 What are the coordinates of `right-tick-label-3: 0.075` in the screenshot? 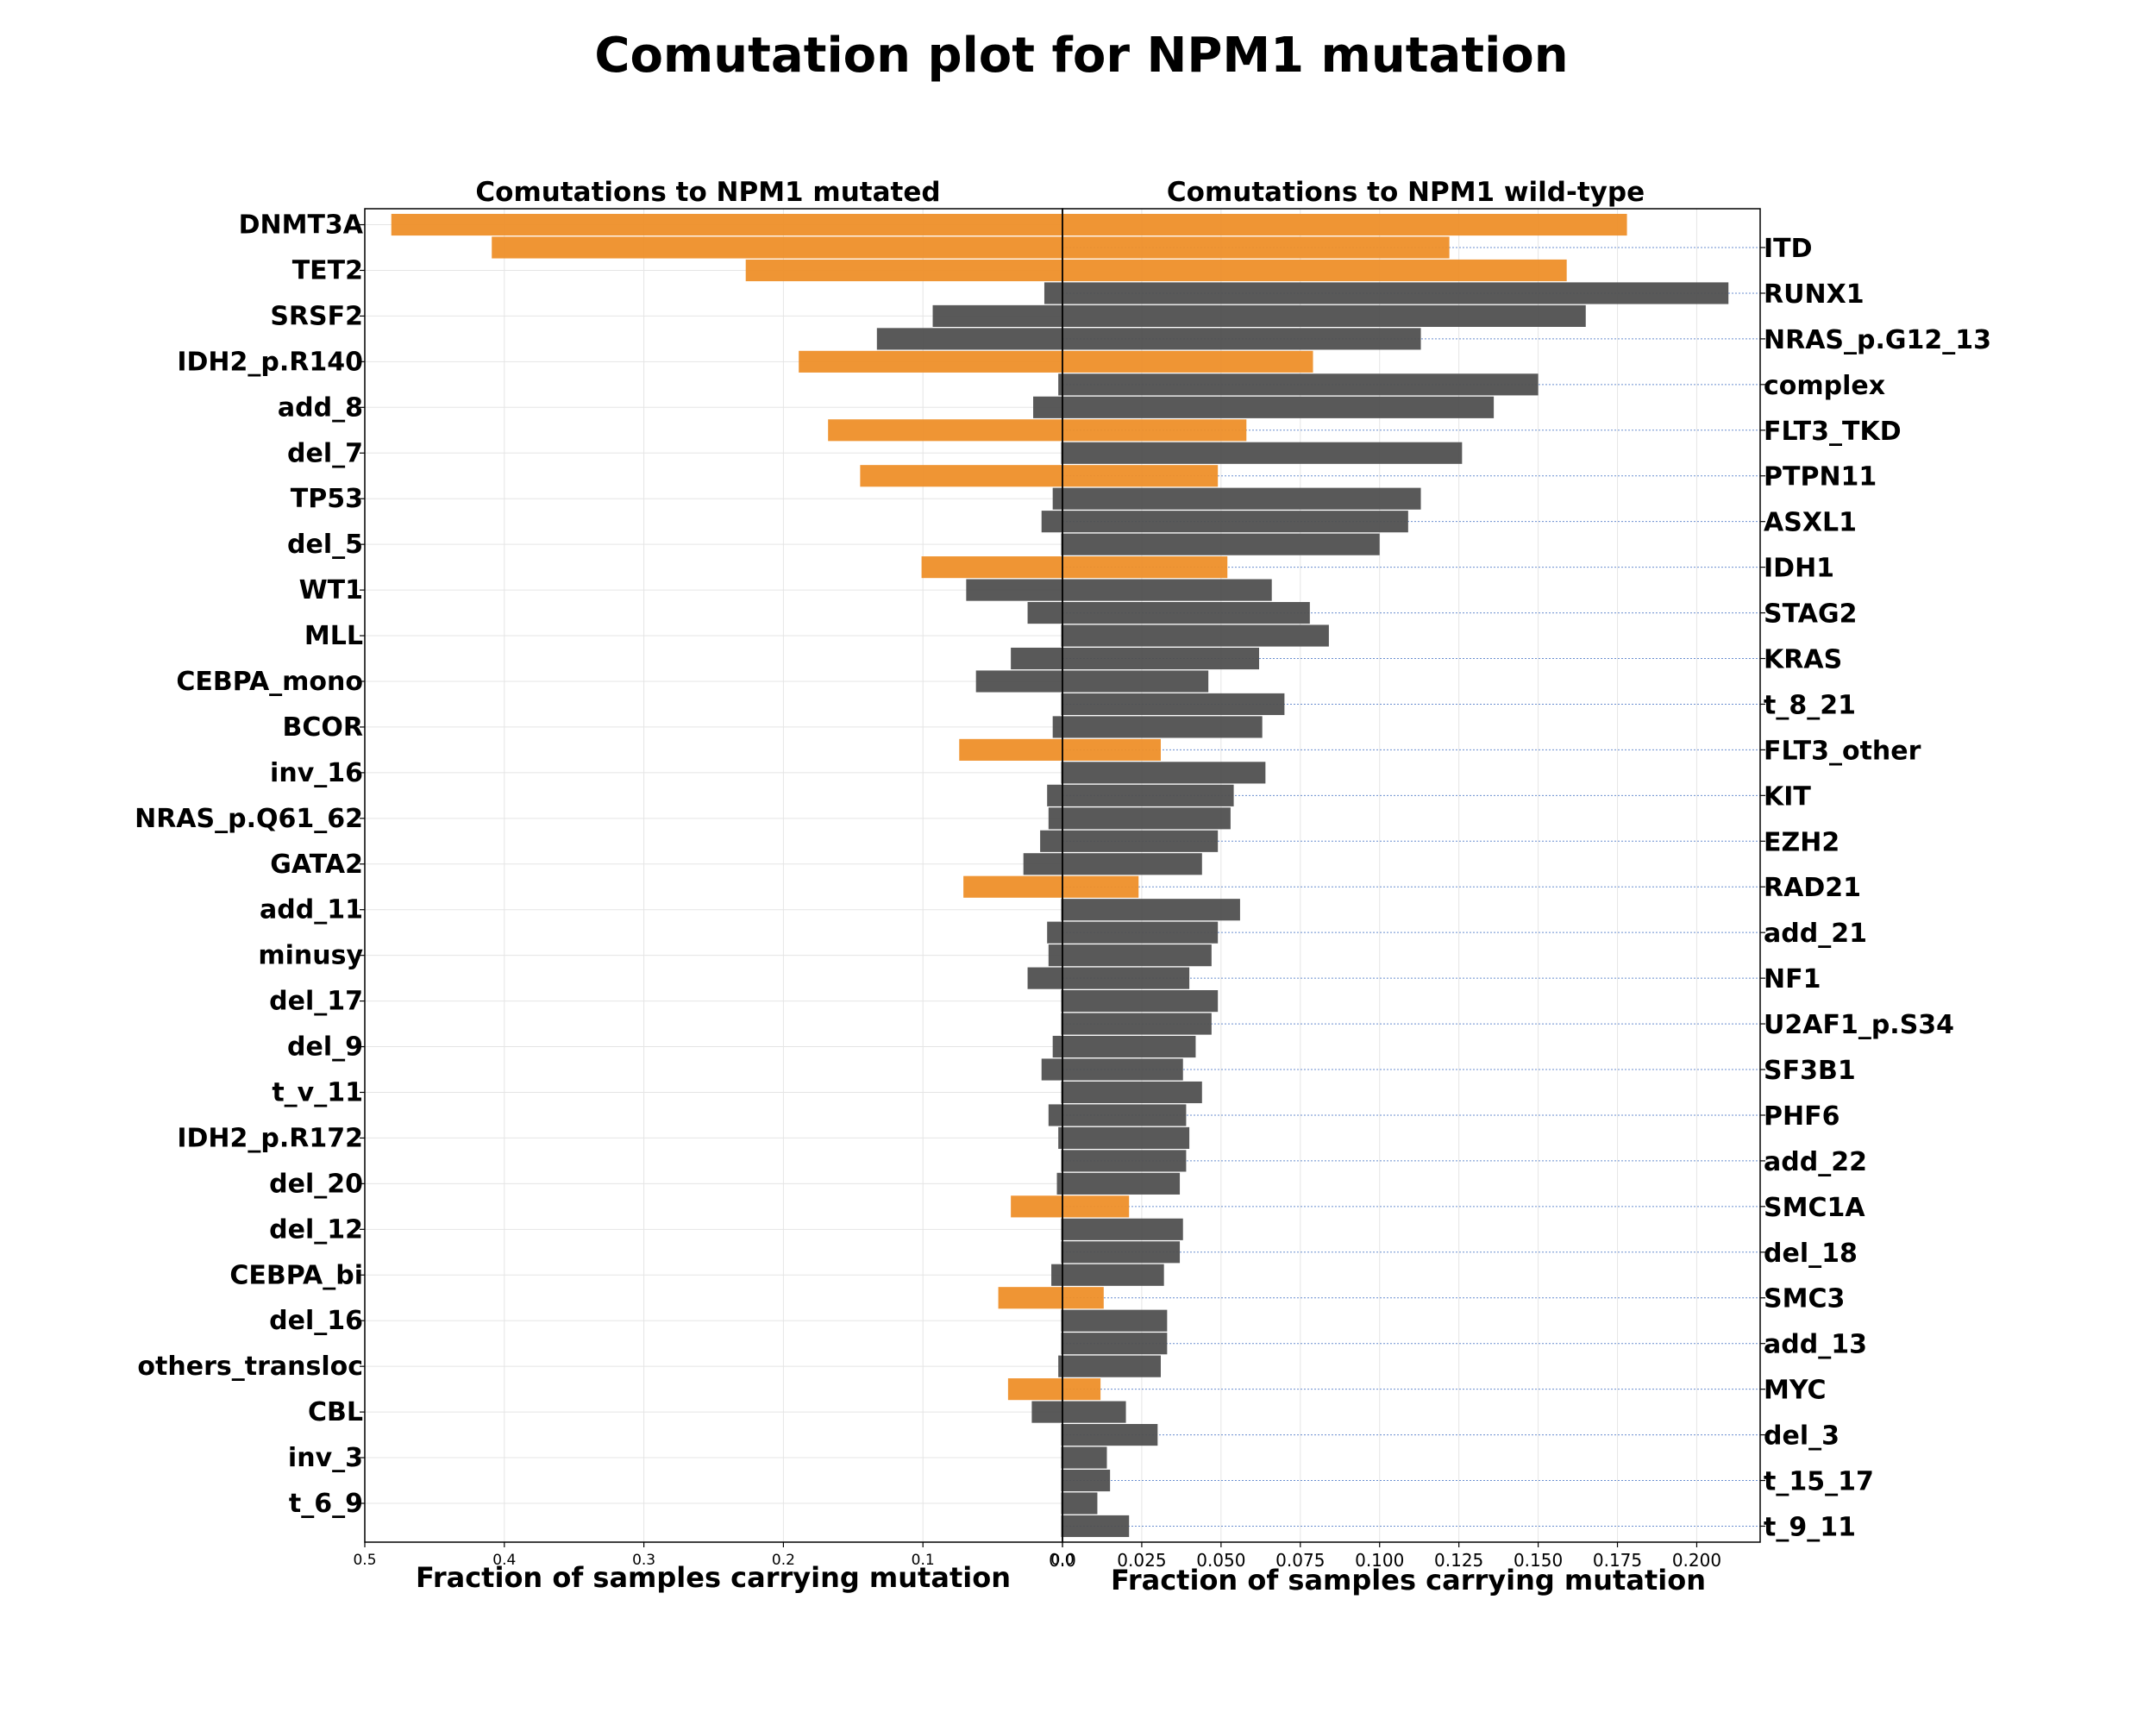 It's located at (1300, 1561).